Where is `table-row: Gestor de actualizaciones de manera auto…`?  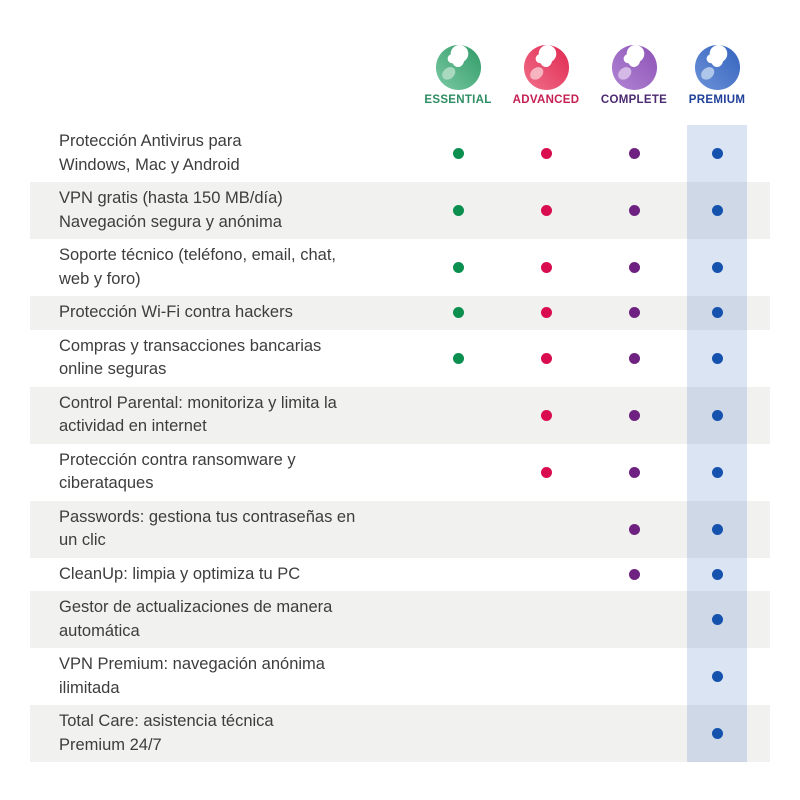
table-row: Gestor de actualizaciones de manera auto… is located at coordinates (400, 619).